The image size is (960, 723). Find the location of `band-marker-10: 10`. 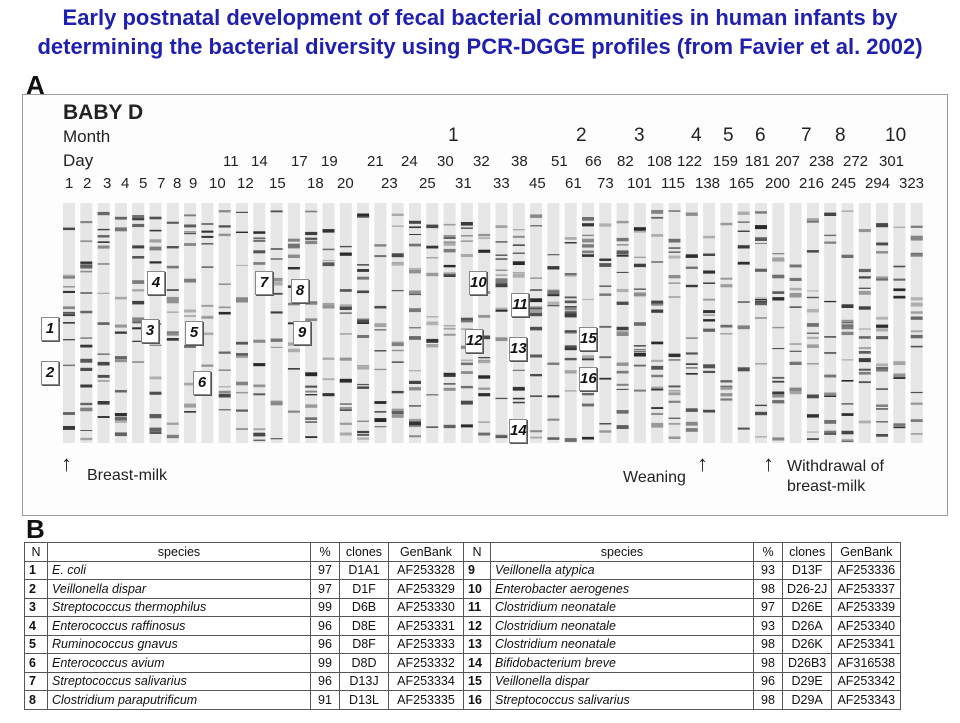

band-marker-10: 10 is located at coordinates (478, 283).